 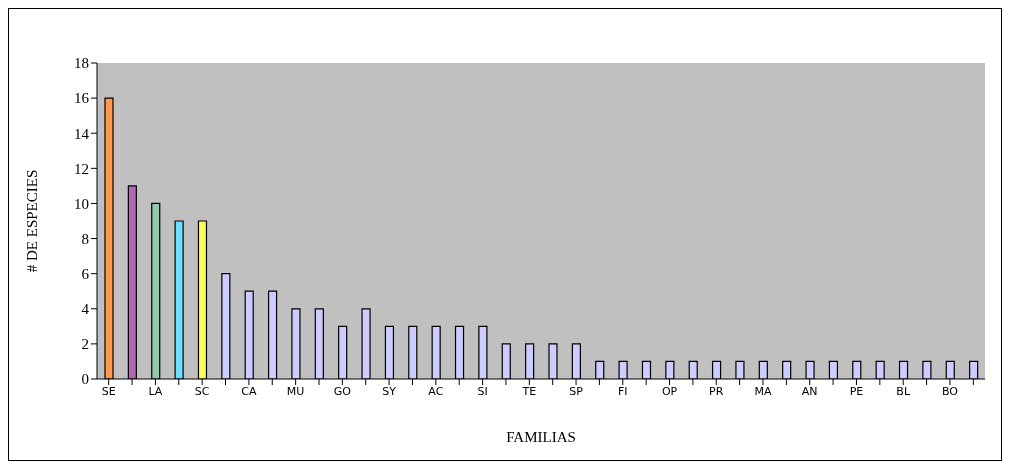 I want to click on y-tick-label: 4, so click(x=85, y=309).